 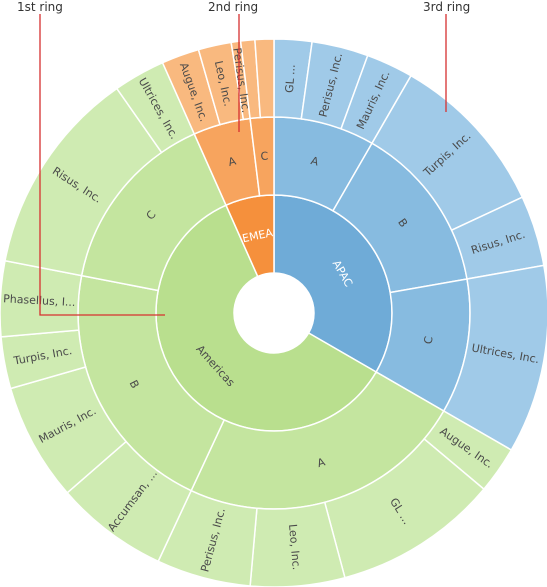 What do you see at coordinates (314, 161) in the screenshot?
I see `ring2-apac-a-0-label: A` at bounding box center [314, 161].